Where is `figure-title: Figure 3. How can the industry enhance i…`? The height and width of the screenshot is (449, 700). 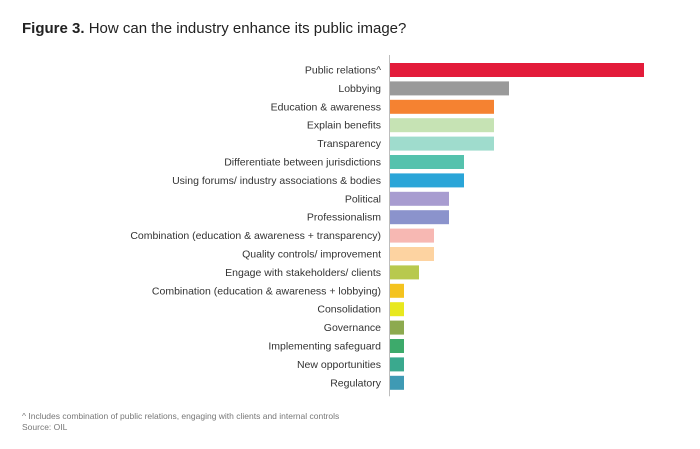
figure-title: Figure 3. How can the industry enhance i… is located at coordinates (214, 28).